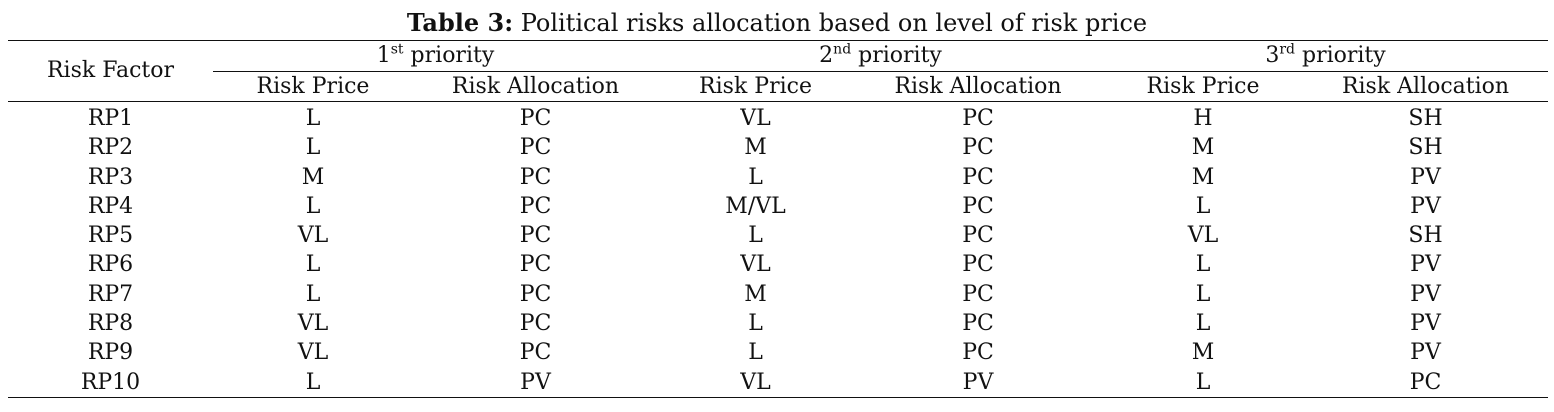  What do you see at coordinates (778, 177) in the screenshot?
I see `table-row: RP3 M PC L PC M PV` at bounding box center [778, 177].